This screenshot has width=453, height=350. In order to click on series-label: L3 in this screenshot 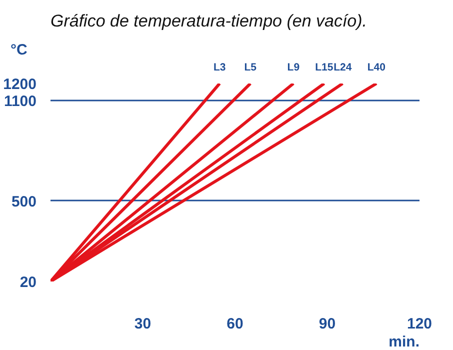, I will do `click(220, 68)`.